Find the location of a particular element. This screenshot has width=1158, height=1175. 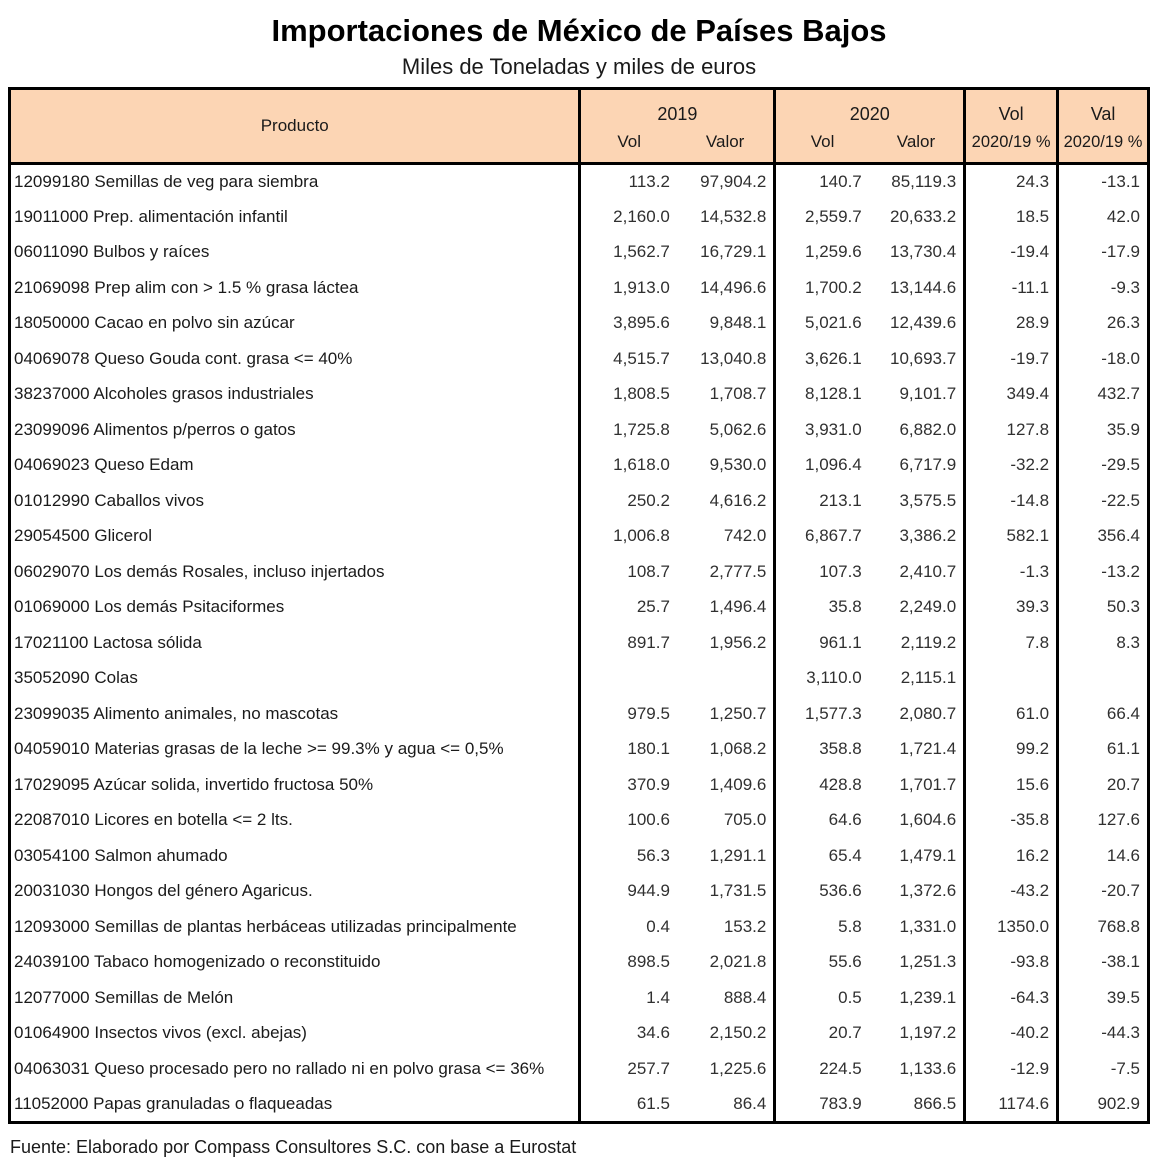

valor-2019-cell: 1,956.2 is located at coordinates (738, 642).